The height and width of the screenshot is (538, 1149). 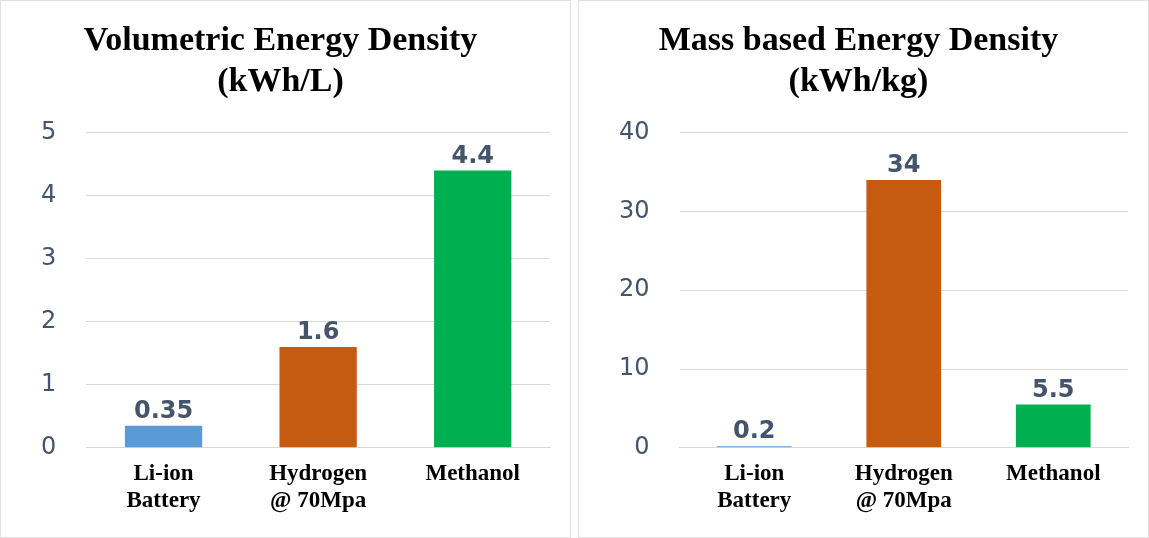 What do you see at coordinates (634, 367) in the screenshot?
I see `y-tick-label: 10` at bounding box center [634, 367].